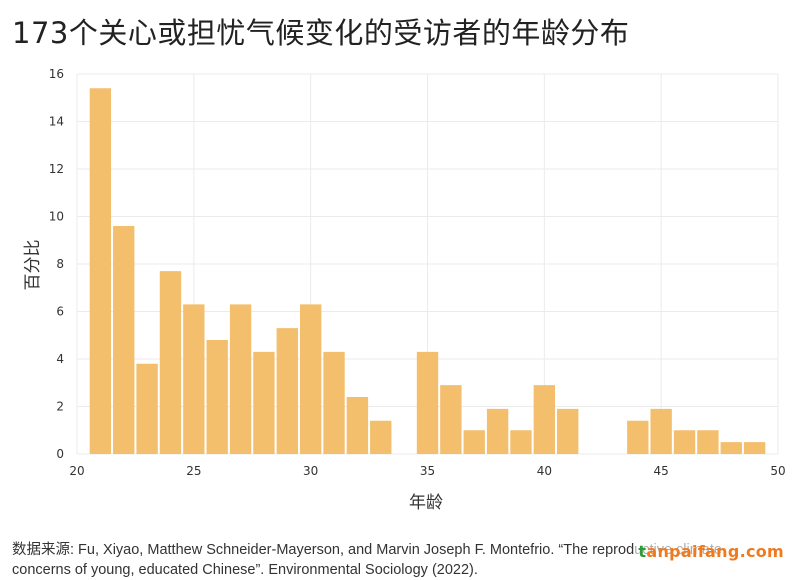  I want to click on x-tick-label: 40, so click(544, 471).